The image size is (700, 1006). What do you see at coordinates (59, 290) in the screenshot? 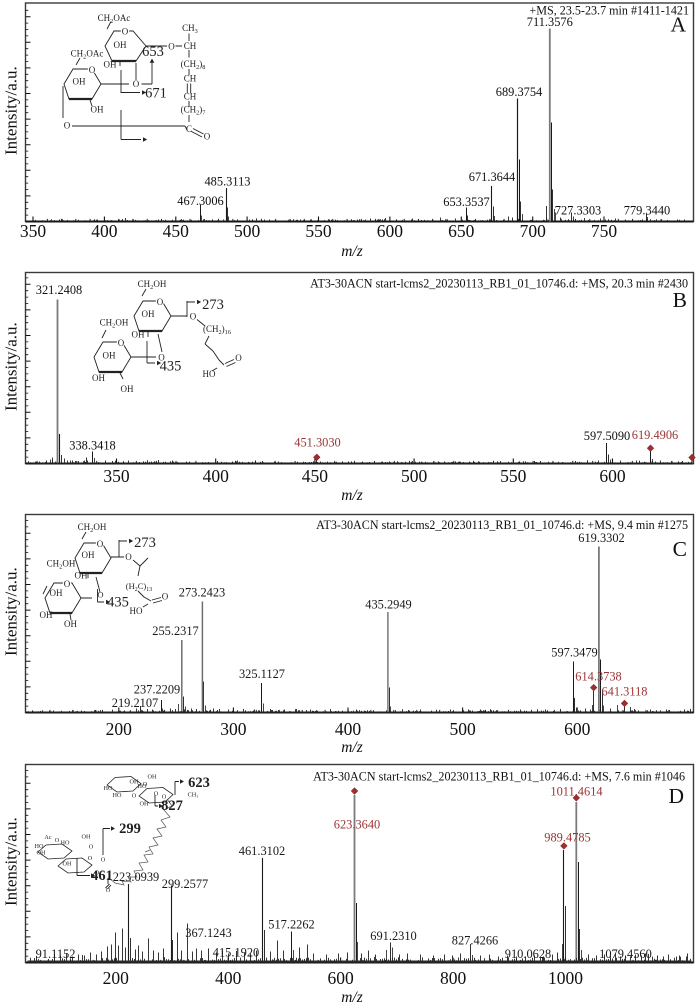
I see `svg-text: 321.2408` at bounding box center [59, 290].